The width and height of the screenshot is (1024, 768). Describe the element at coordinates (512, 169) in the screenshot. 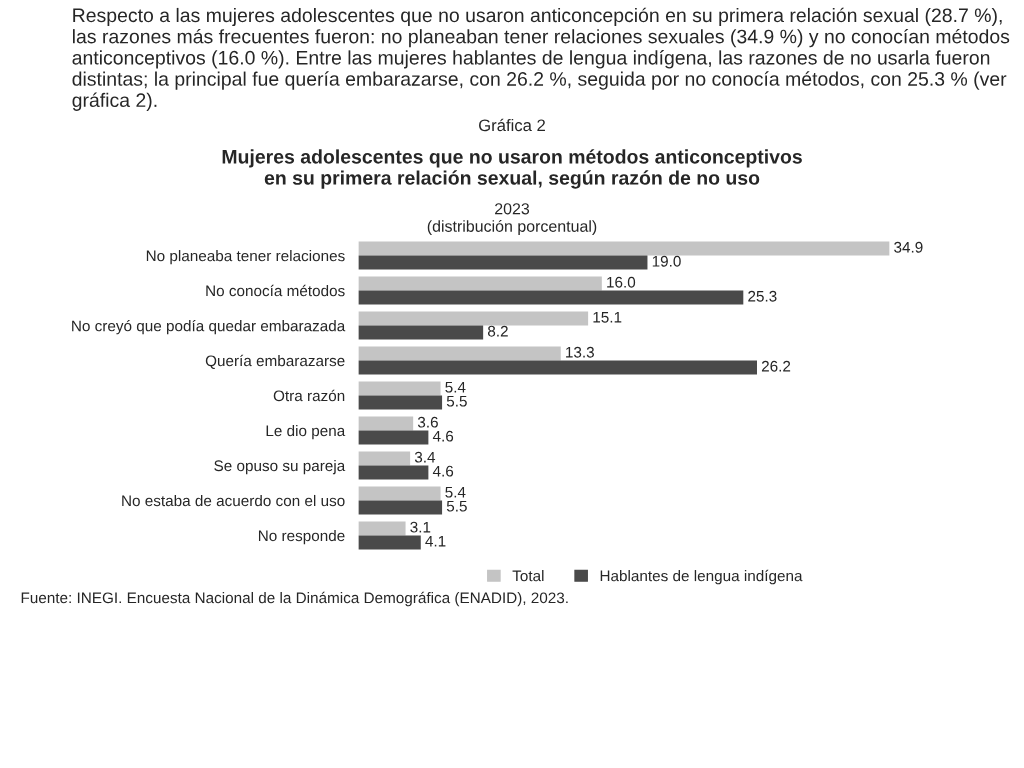

I see `chart-title: Mujeres adolescentes que no usaron métodos anticonceptivos en su primera relación sexual, según razón de no uso` at that location.